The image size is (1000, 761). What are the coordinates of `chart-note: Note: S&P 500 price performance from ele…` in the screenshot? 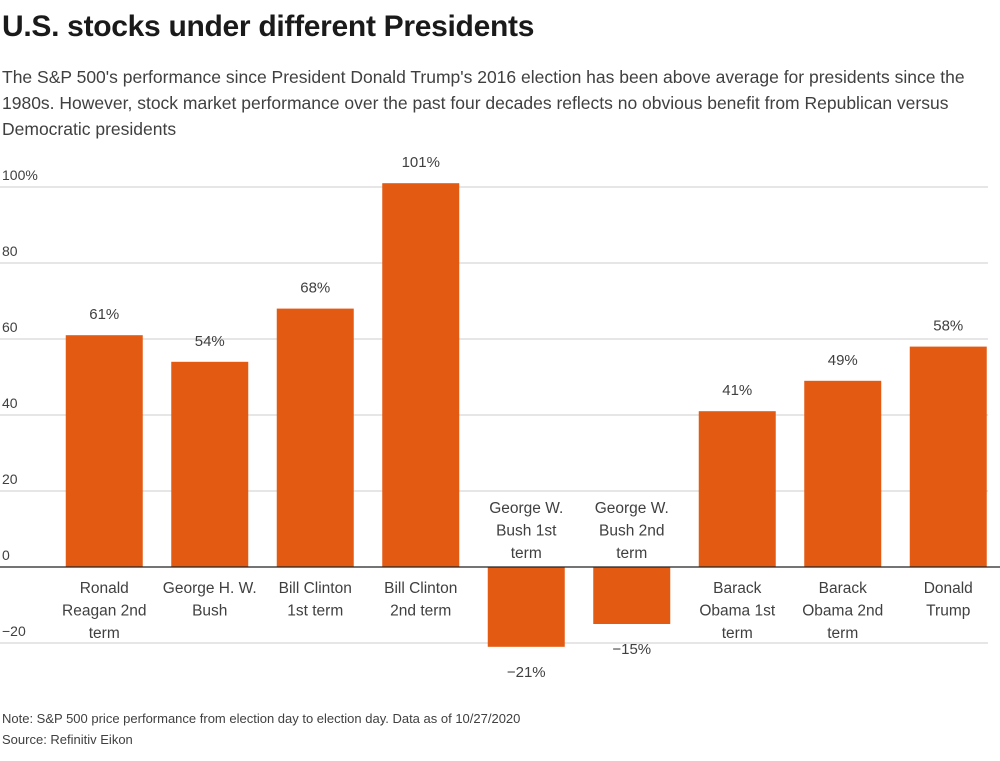 It's located at (261, 718).